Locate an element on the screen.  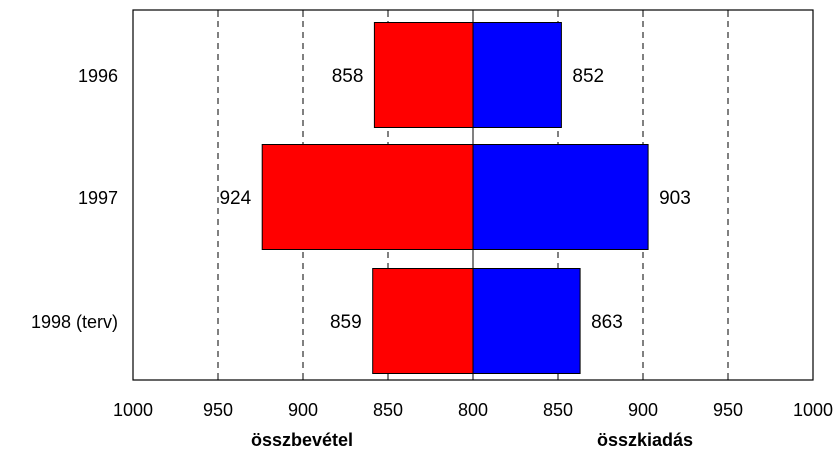
tick-label: 800 is located at coordinates (473, 410).